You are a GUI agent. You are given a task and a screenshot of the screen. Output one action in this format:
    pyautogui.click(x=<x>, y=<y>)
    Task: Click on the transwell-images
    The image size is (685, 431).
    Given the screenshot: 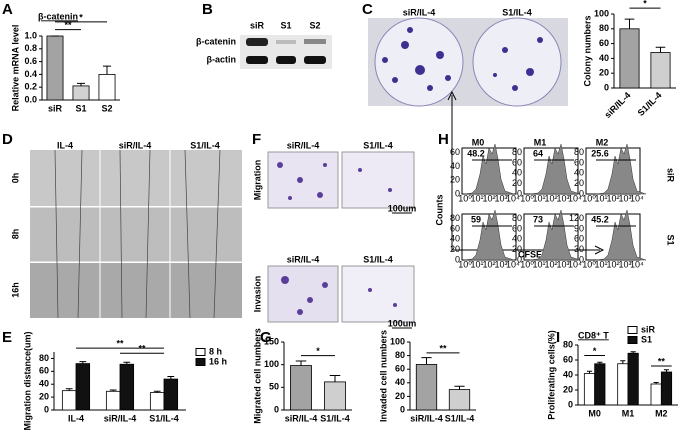 What is the action you would take?
    pyautogui.click(x=341, y=240)
    